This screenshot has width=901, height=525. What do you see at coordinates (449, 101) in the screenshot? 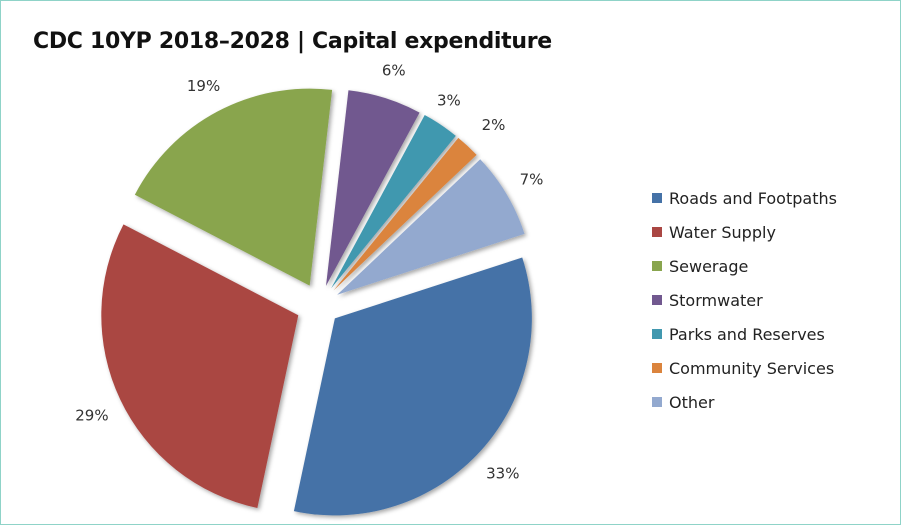
I see `data-label: 3%` at bounding box center [449, 101].